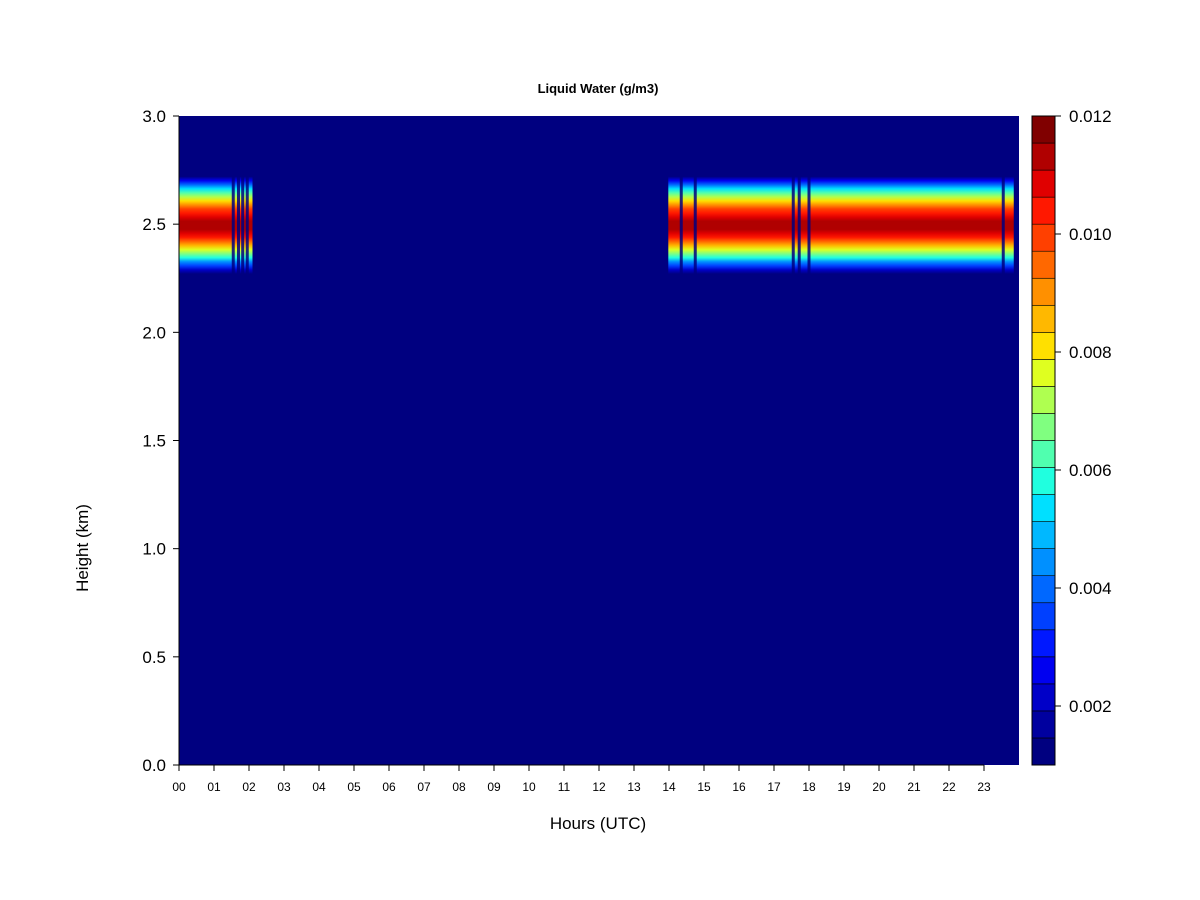  What do you see at coordinates (154, 332) in the screenshot?
I see `y-tick-label: 2.0` at bounding box center [154, 332].